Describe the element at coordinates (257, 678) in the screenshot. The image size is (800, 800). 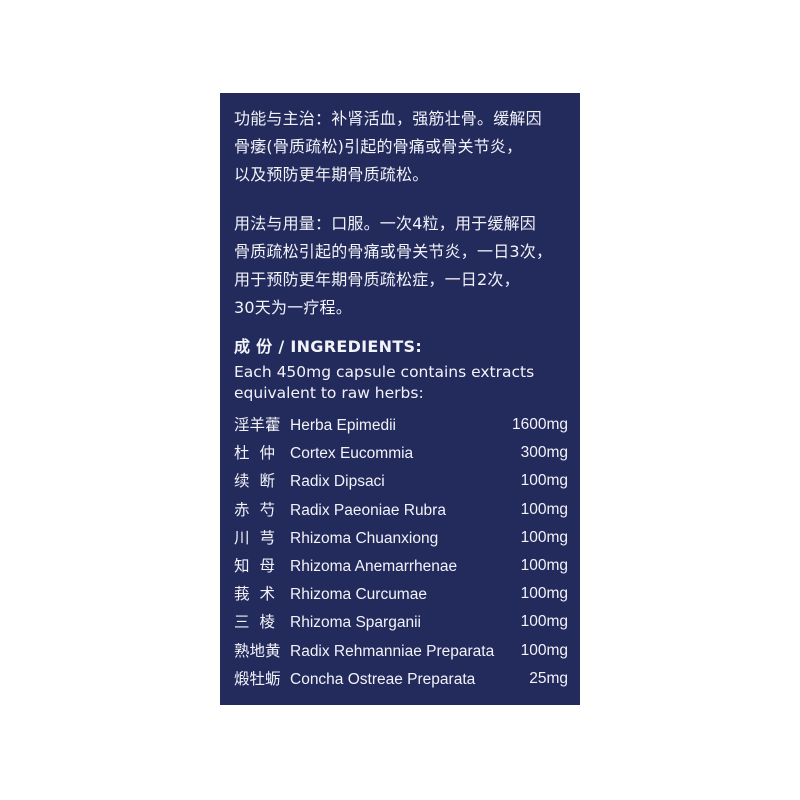
I see `ingredient-chinese-name: 煅牡蛎` at that location.